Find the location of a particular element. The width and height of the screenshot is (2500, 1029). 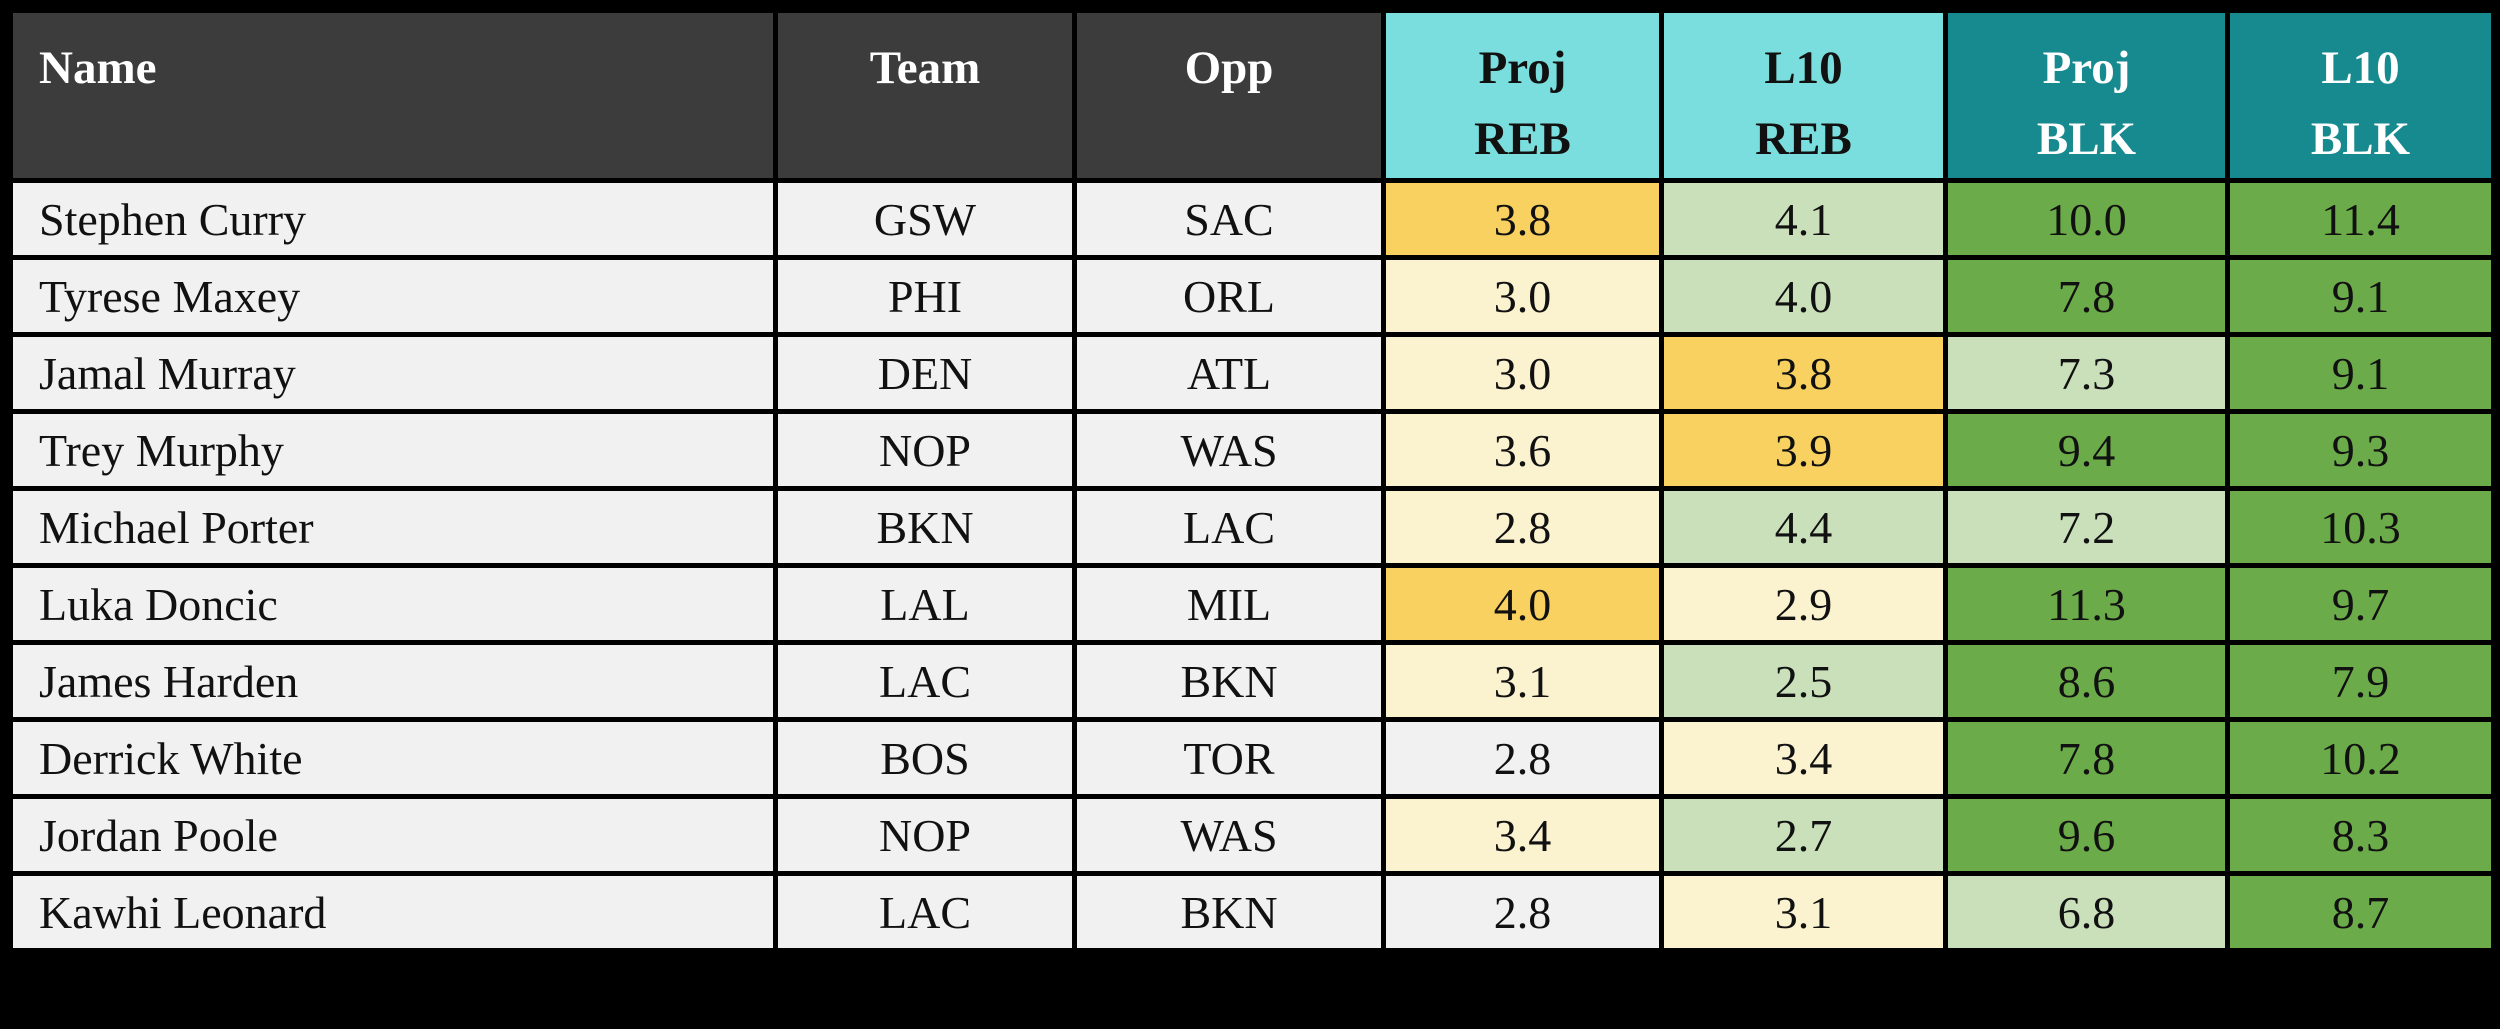

proj_blk-cell: 9.6 is located at coordinates (2086, 835).